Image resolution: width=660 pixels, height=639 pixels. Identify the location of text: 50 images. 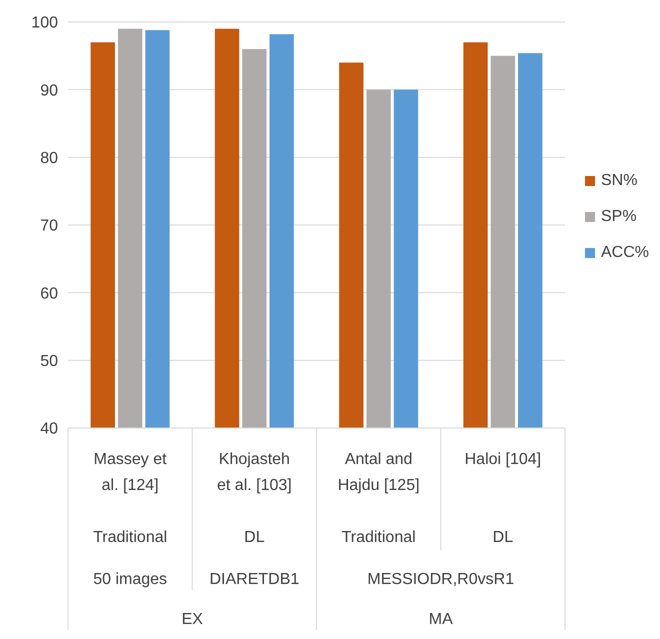
(130, 579).